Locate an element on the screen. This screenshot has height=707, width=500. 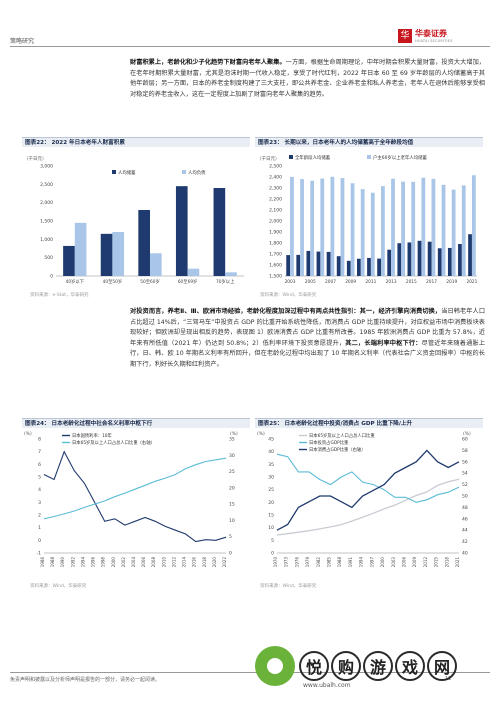
figure22-title: 图表22： 2022 年日本老年人财富积累 is located at coordinates (136, 142).